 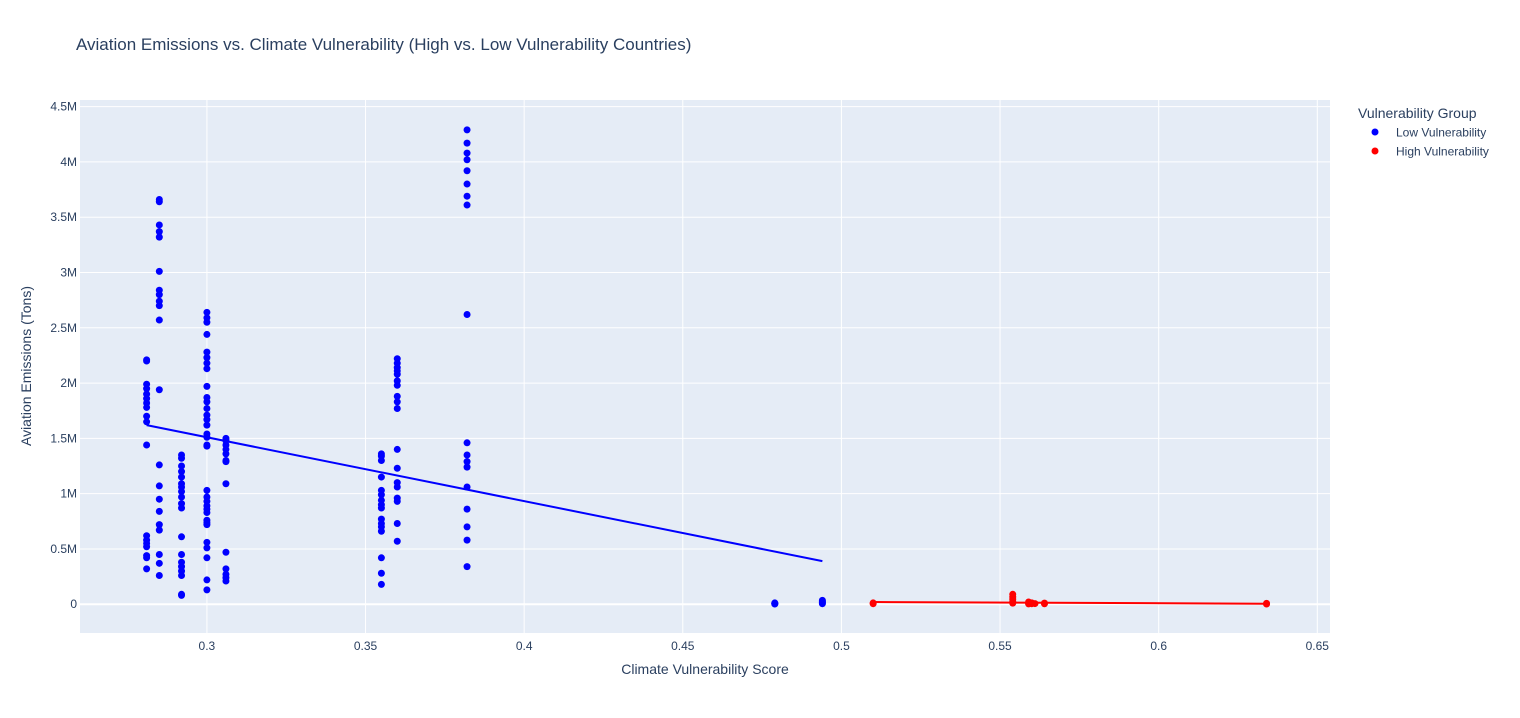 What do you see at coordinates (1013, 594) in the screenshot?
I see `data-point-high` at bounding box center [1013, 594].